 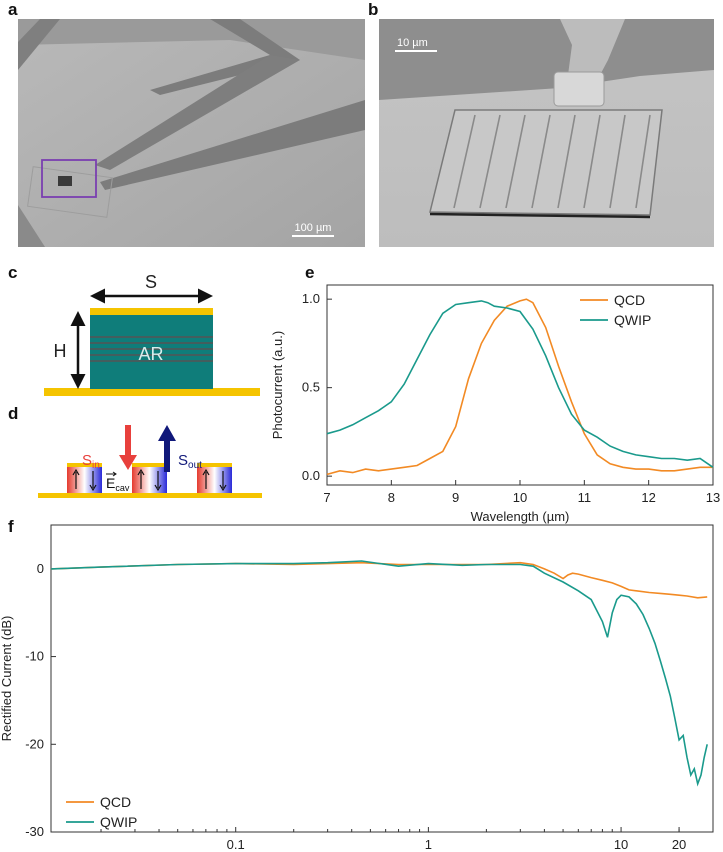 What do you see at coordinates (391, 497) in the screenshot?
I see `x-tick-label: 8` at bounding box center [391, 497].